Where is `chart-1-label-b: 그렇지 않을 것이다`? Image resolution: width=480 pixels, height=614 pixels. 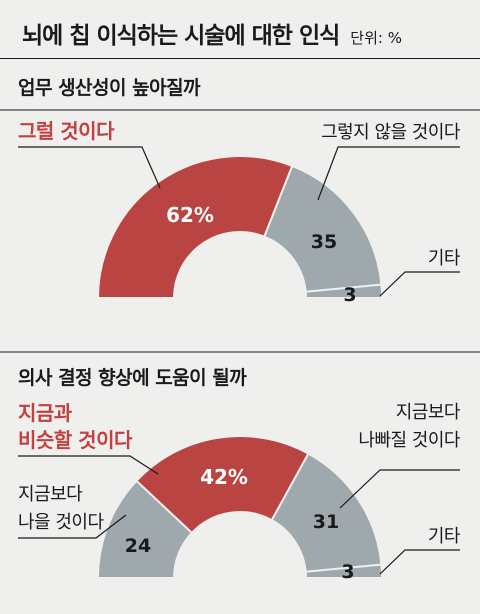
chart-1-label-b: 그렇지 않을 것이다 is located at coordinates (391, 132).